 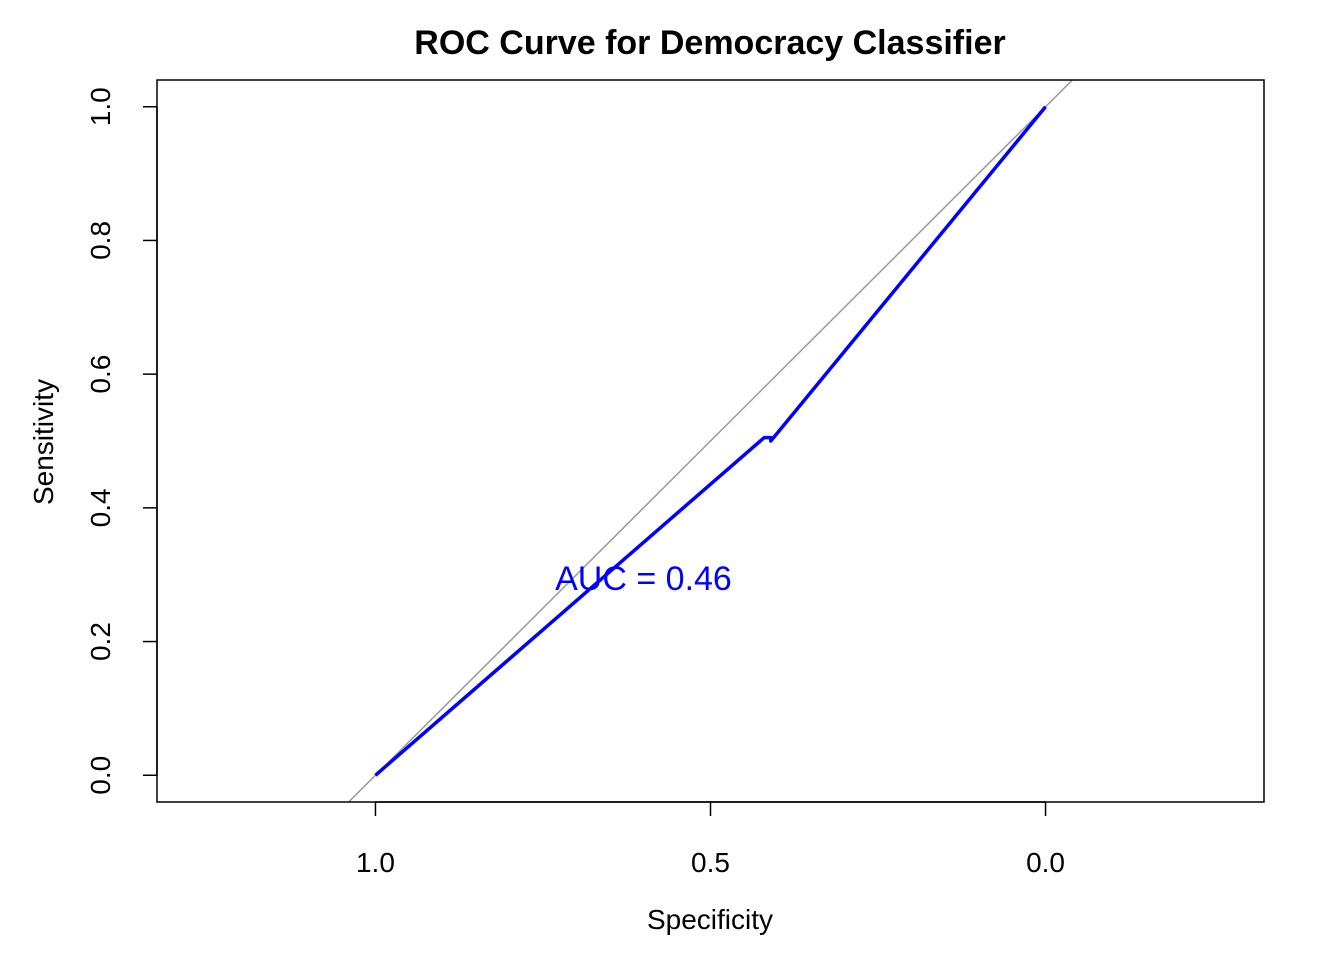 I want to click on x-tick-label: 0.0, so click(x=1045, y=862).